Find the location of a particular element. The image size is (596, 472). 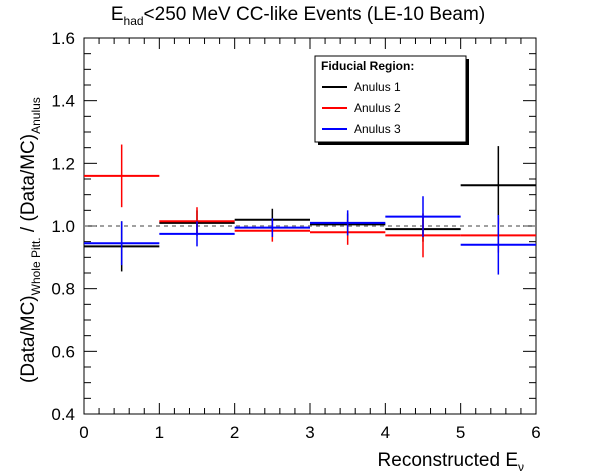

x-tick-label: 0 is located at coordinates (83, 432).